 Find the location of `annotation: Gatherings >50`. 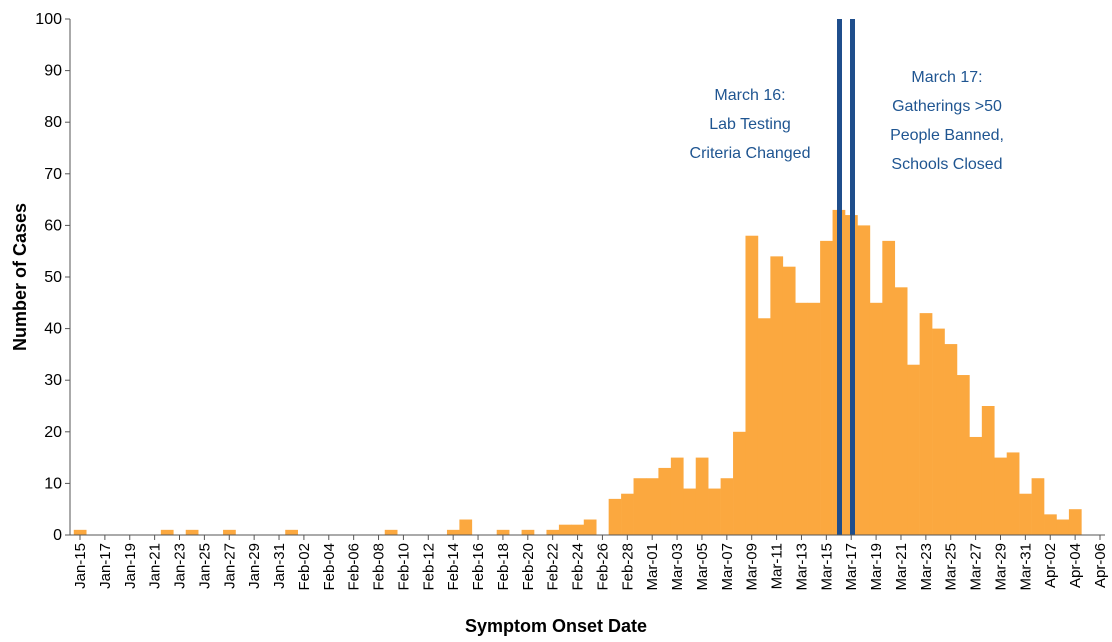

annotation: Gatherings >50 is located at coordinates (947, 106).